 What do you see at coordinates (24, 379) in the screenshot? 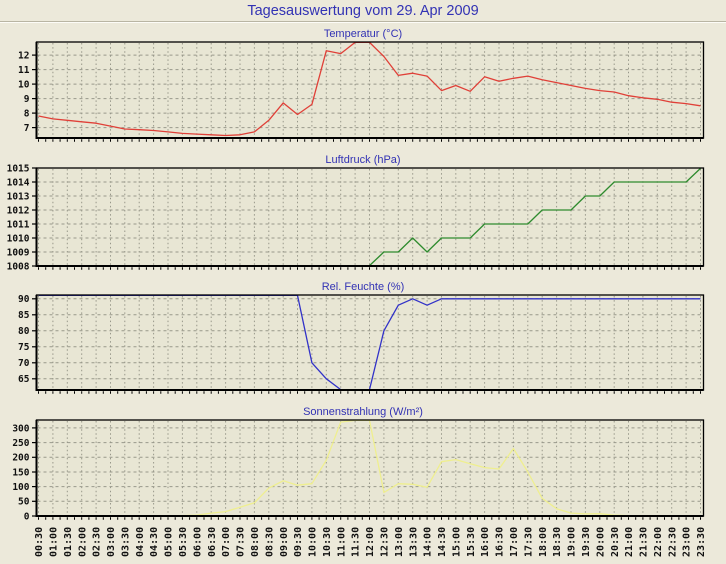
I see `y-tick-label: 65` at bounding box center [24, 379].